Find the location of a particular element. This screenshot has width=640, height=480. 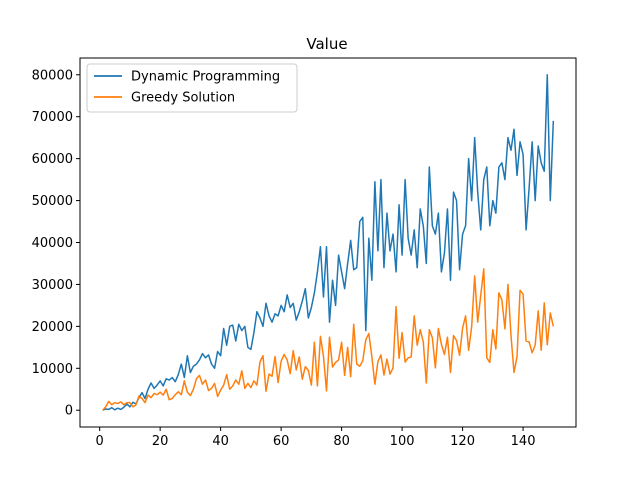

chart-title: Value is located at coordinates (326, 44).